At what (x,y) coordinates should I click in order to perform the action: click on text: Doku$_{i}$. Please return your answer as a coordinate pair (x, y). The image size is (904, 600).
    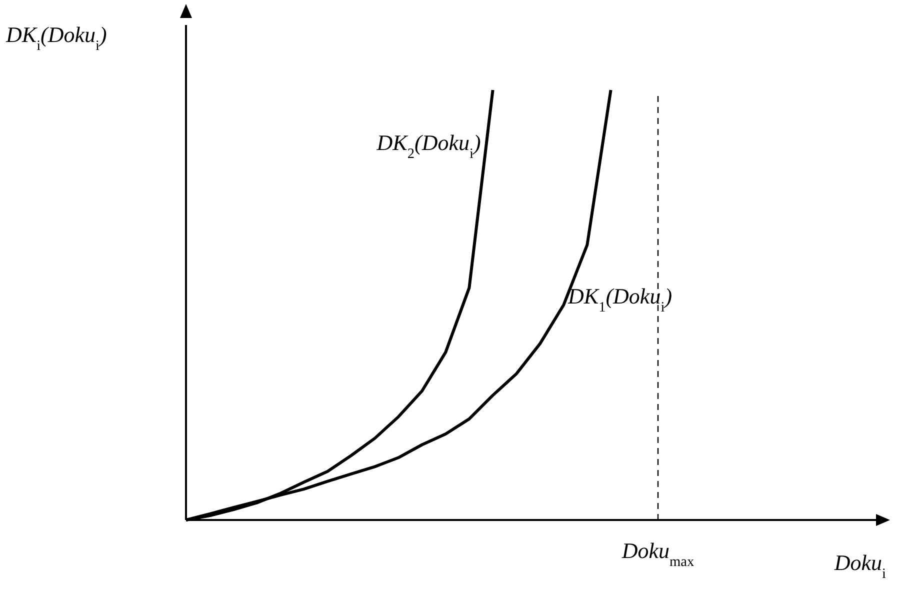
    Looking at the image, I should click on (859, 566).